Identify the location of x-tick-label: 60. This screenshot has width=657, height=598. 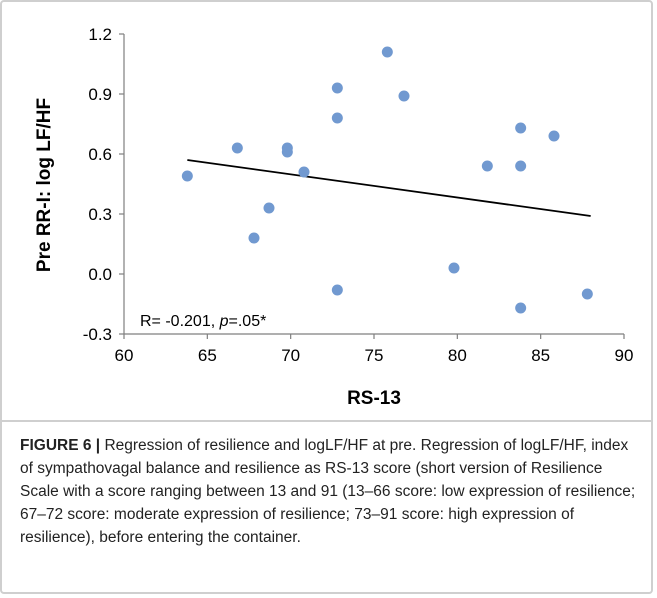
(124, 355).